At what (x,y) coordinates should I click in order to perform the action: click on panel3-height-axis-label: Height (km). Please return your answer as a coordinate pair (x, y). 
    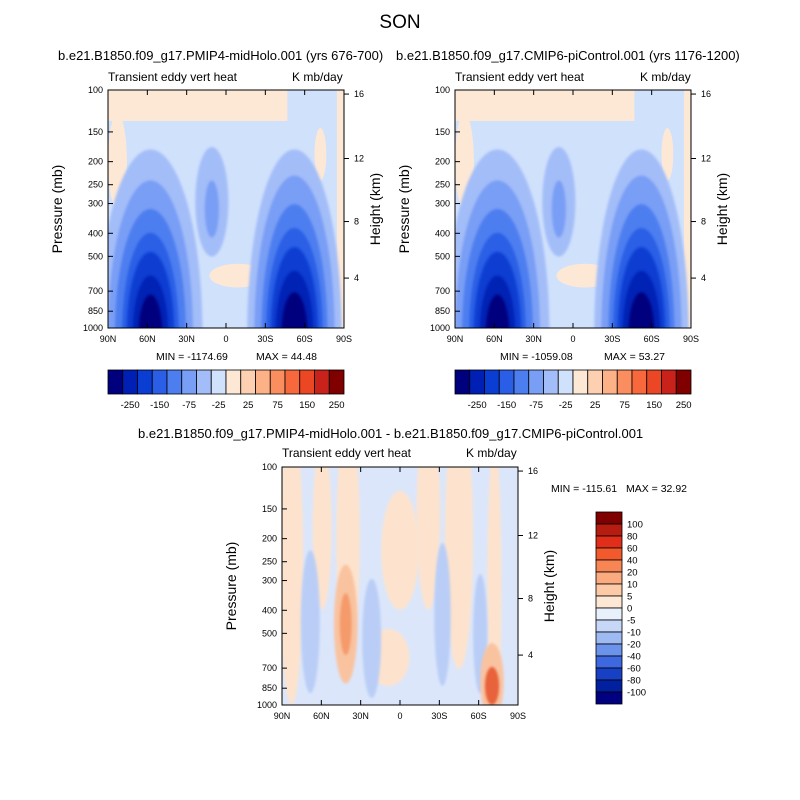
    Looking at the image, I should click on (549, 586).